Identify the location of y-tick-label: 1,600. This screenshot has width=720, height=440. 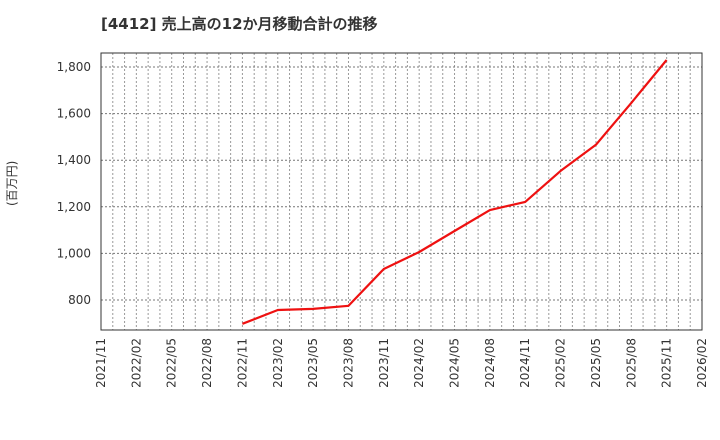
(74, 114).